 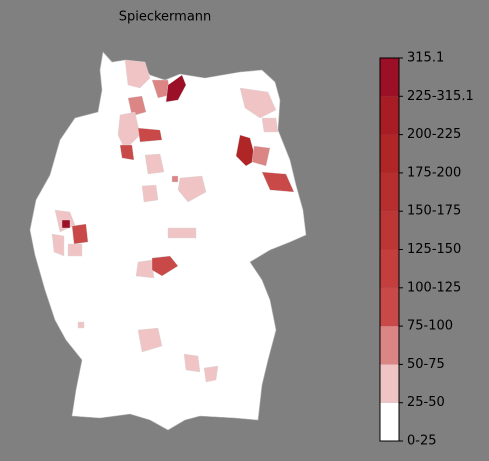 What do you see at coordinates (434, 172) in the screenshot?
I see `legend-label: 175-200` at bounding box center [434, 172].